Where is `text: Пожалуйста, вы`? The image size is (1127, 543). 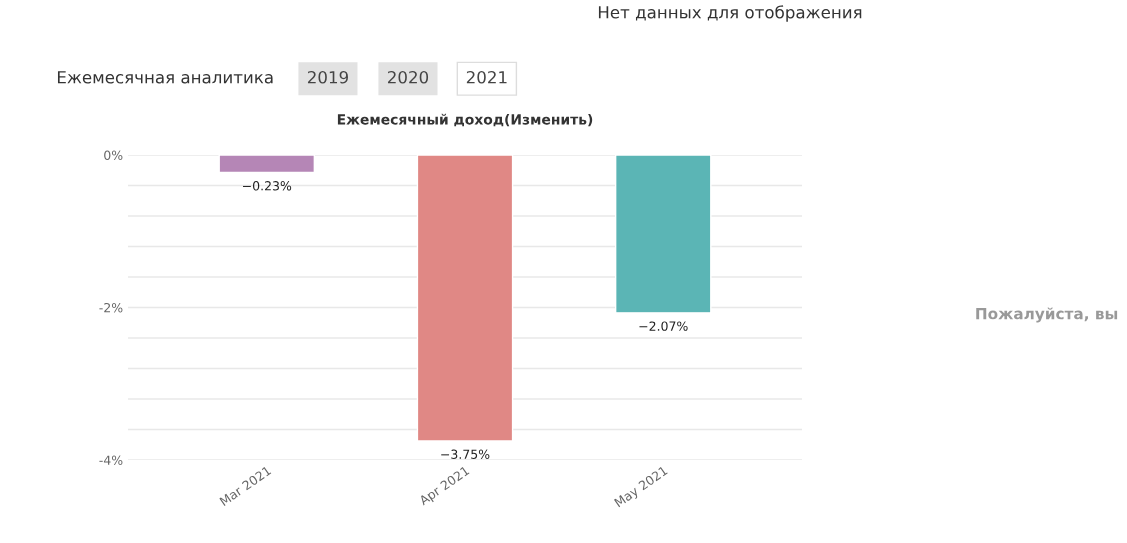
text: Пожалуйста, вы is located at coordinates (1047, 315).